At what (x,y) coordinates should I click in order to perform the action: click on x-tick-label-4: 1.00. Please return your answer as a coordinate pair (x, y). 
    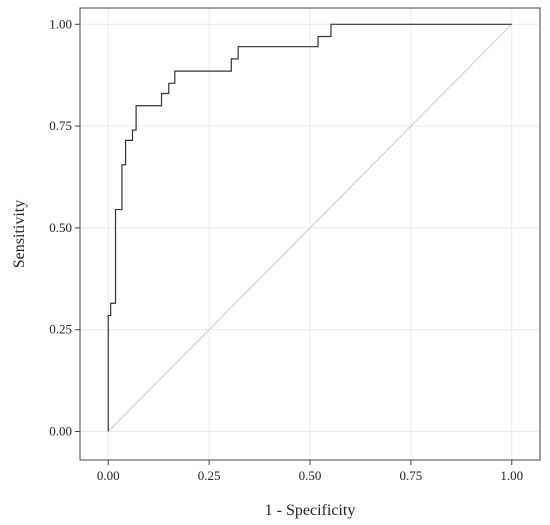
    Looking at the image, I should click on (511, 475).